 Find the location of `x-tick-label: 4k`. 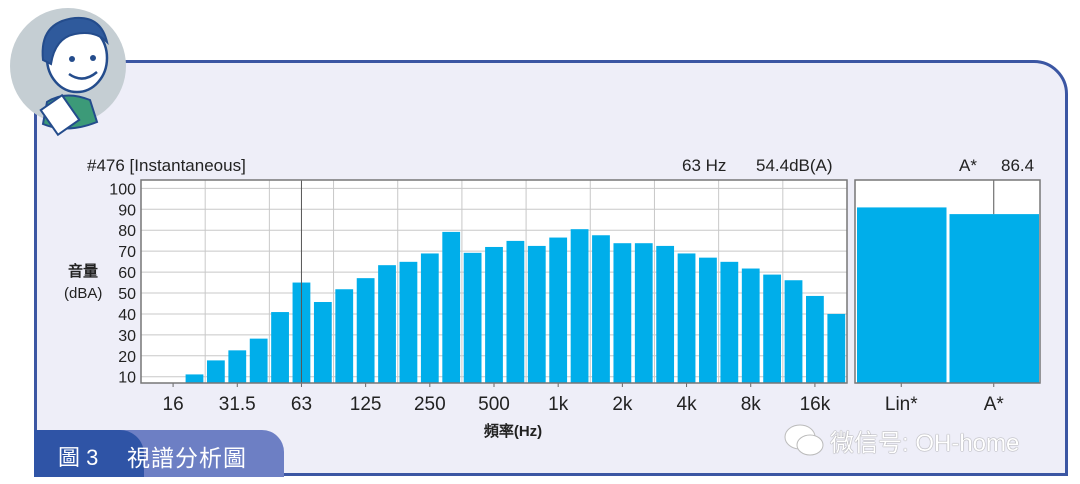

x-tick-label: 4k is located at coordinates (687, 404).